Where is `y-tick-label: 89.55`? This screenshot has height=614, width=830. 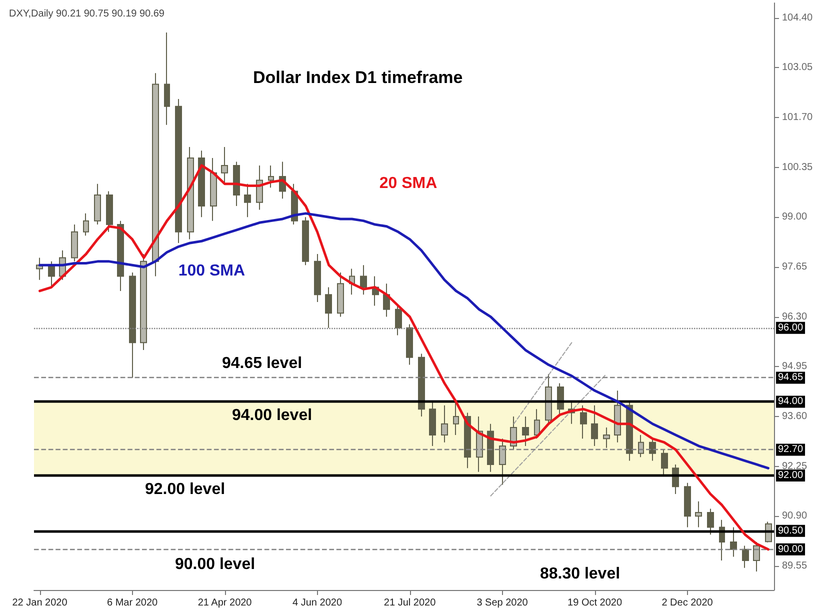
y-tick-label: 89.55 is located at coordinates (795, 566).